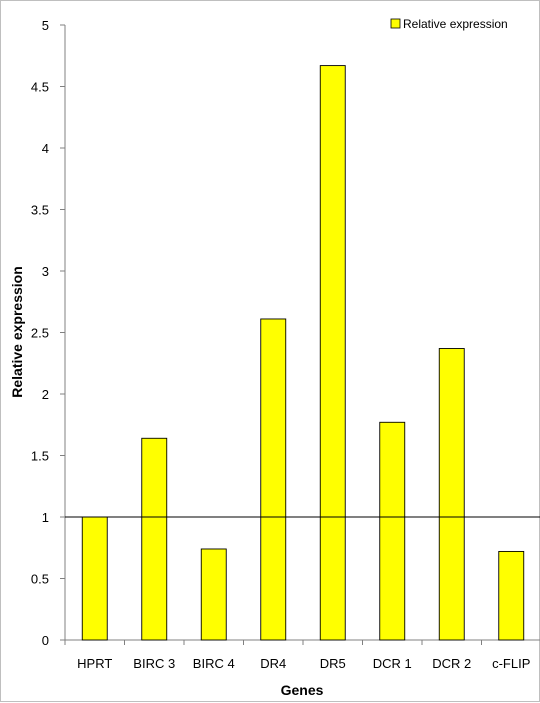 The image size is (540, 703). Describe the element at coordinates (45, 271) in the screenshot. I see `y-tick-label: 3` at that location.